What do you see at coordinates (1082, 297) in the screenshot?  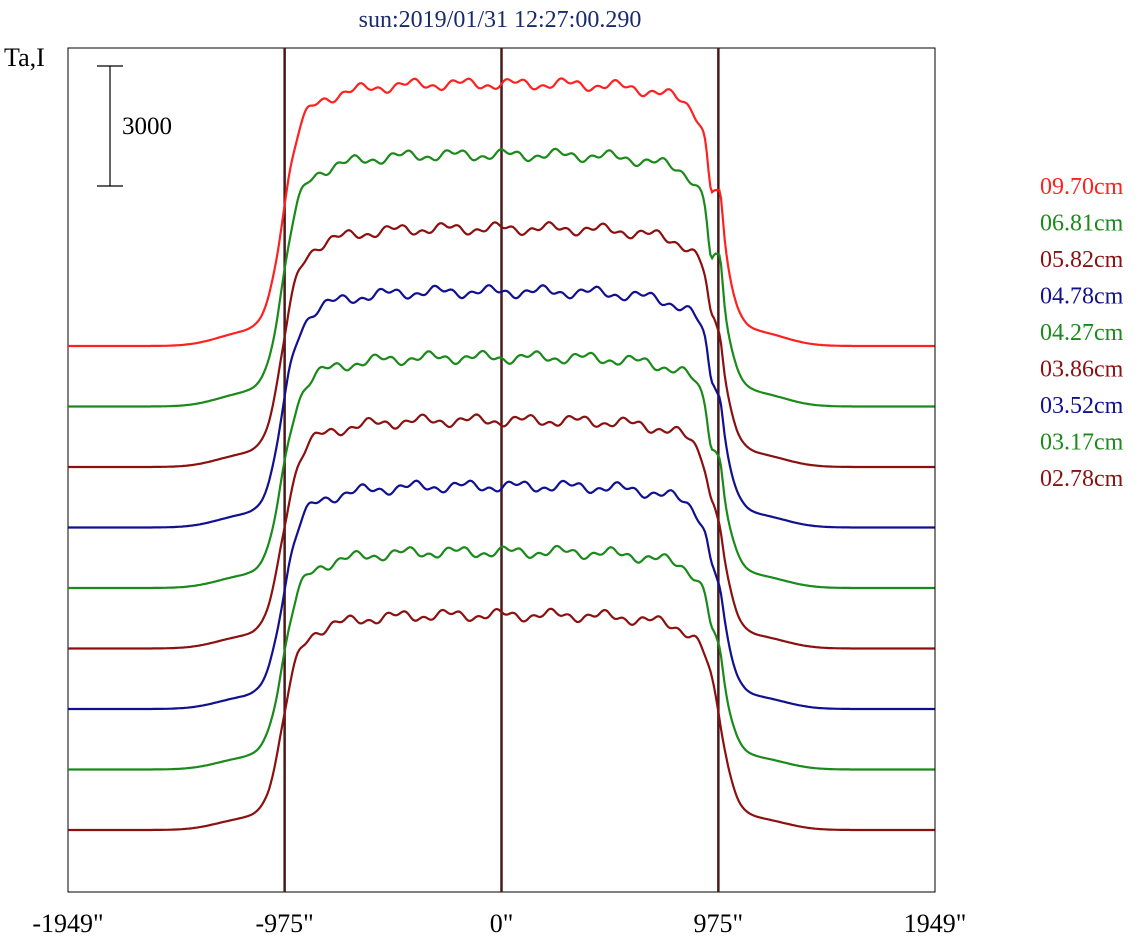 I see `legend-entry: 04.78cm` at bounding box center [1082, 297].